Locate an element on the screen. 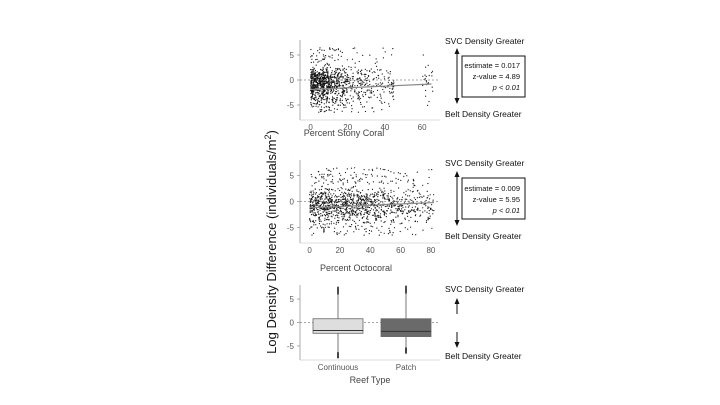 The height and width of the screenshot is (405, 720). reef-type-bottom-label: Belt Density Greater is located at coordinates (483, 356).